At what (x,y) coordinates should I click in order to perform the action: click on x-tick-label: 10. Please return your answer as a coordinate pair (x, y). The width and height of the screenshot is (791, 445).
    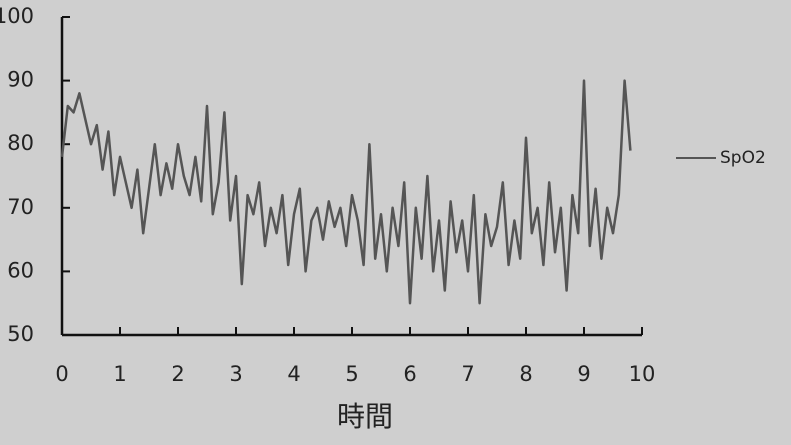
    Looking at the image, I should click on (642, 374).